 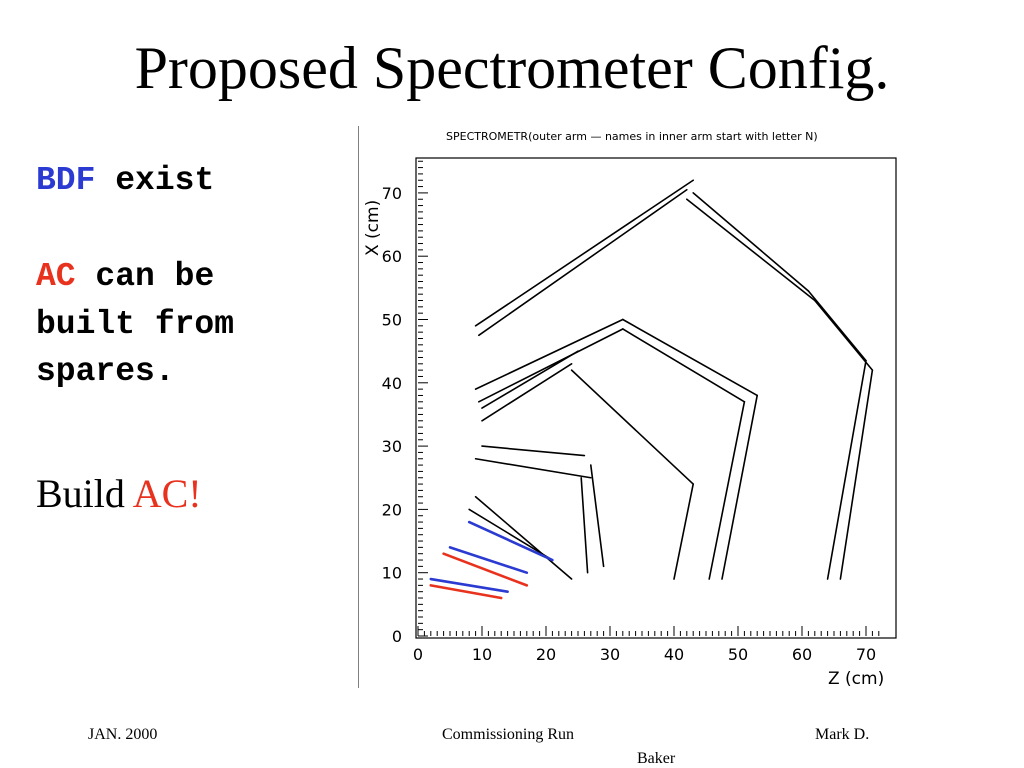 I want to click on x-tick-label: 20, so click(x=546, y=654).